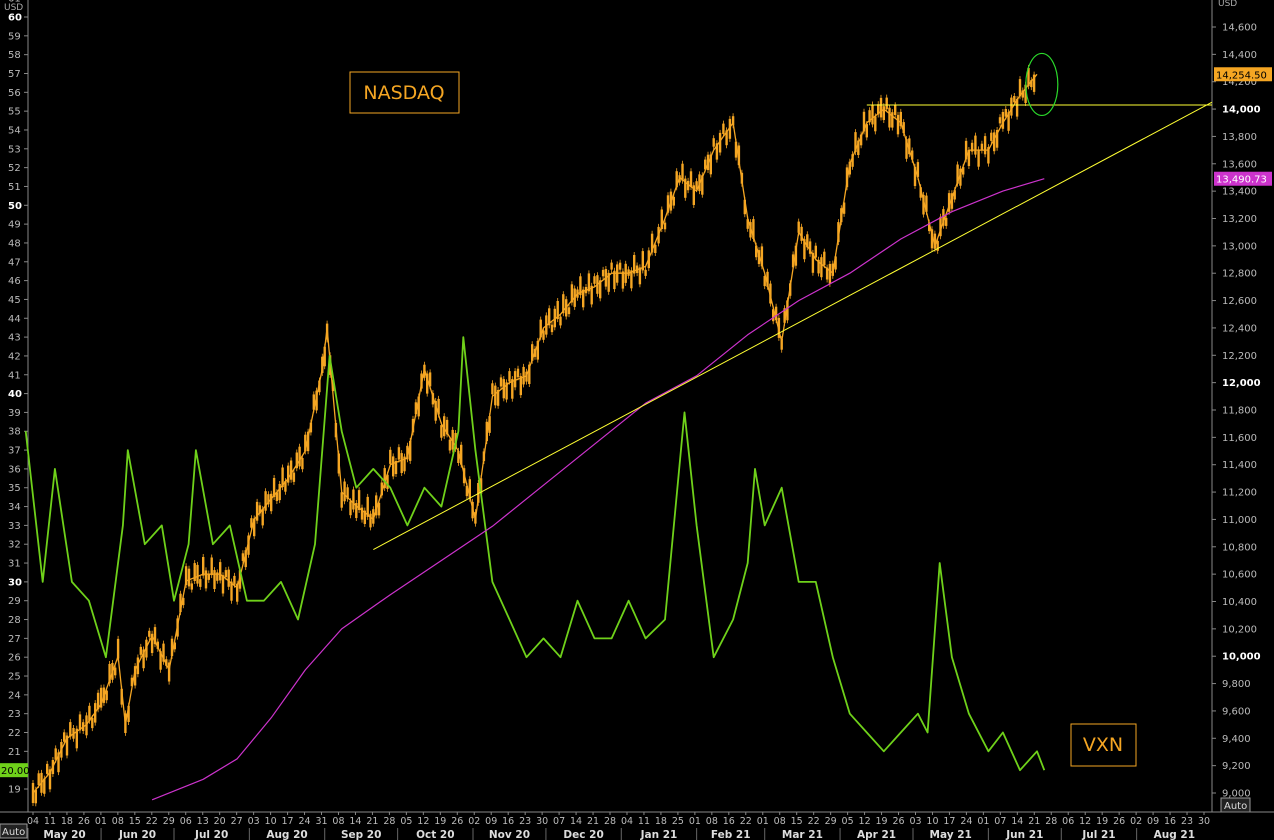 The width and height of the screenshot is (1274, 840). Describe the element at coordinates (831, 821) in the screenshot. I see `x-day-label: 29` at that location.